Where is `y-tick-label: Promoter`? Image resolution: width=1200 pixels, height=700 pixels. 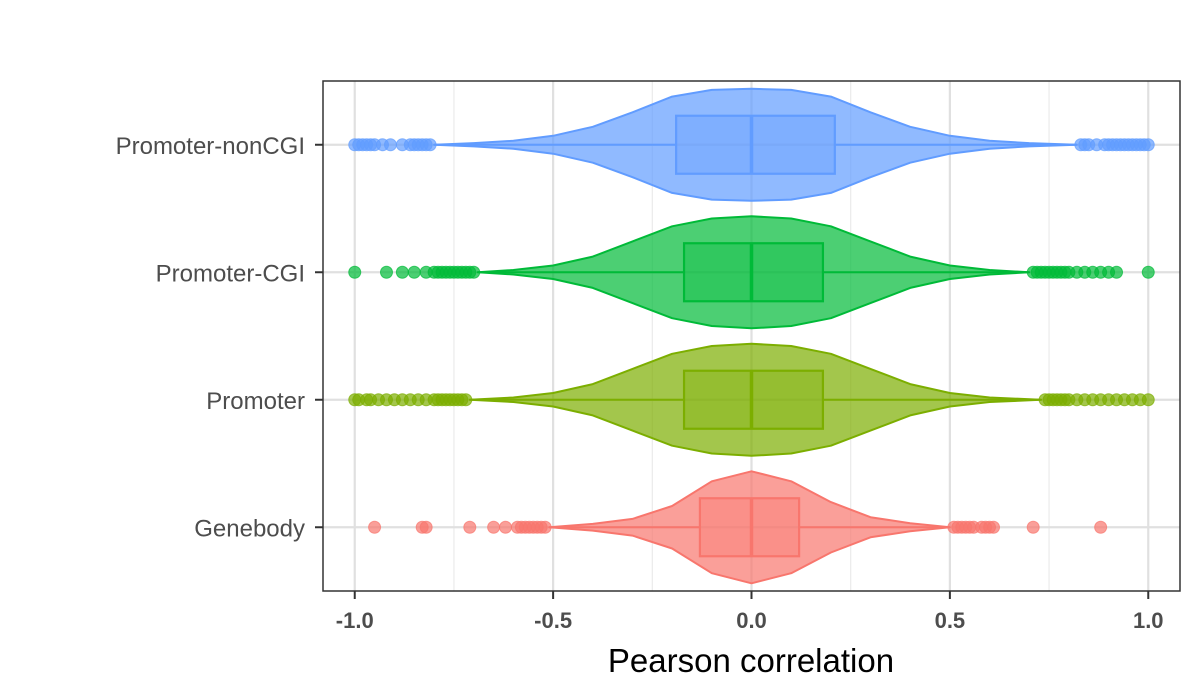 y-tick-label: Promoter is located at coordinates (255, 401).